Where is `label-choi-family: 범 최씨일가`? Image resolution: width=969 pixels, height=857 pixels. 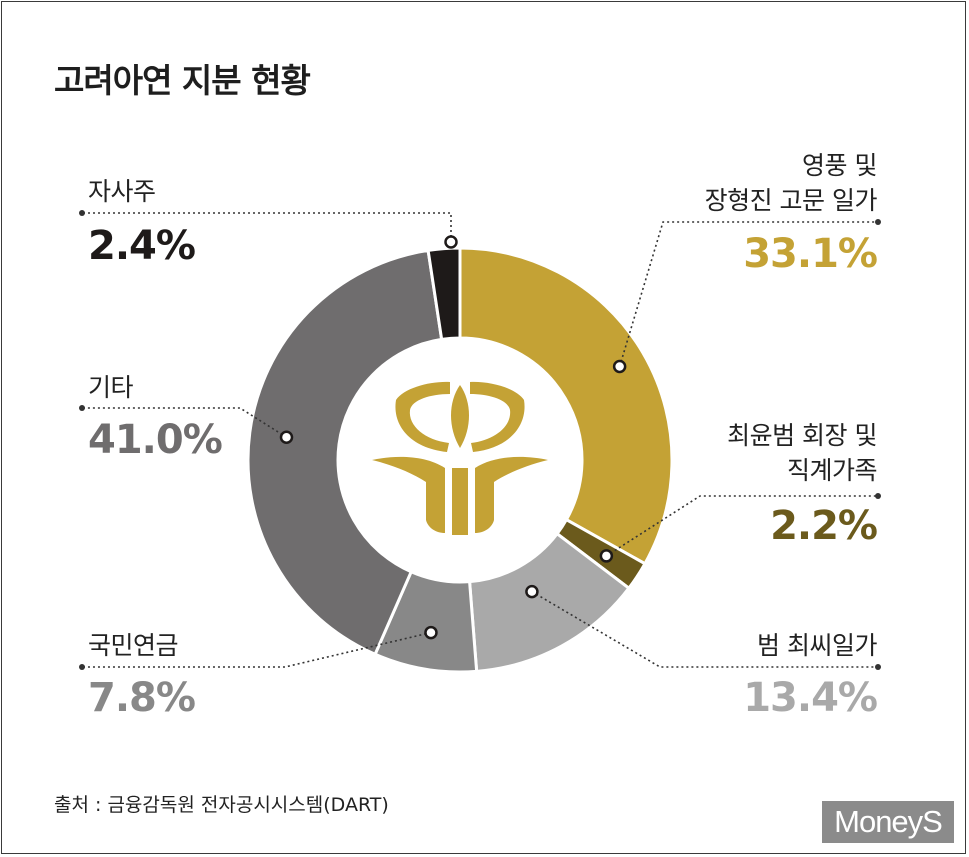 label-choi-family: 범 최씨일가 is located at coordinates (817, 645).